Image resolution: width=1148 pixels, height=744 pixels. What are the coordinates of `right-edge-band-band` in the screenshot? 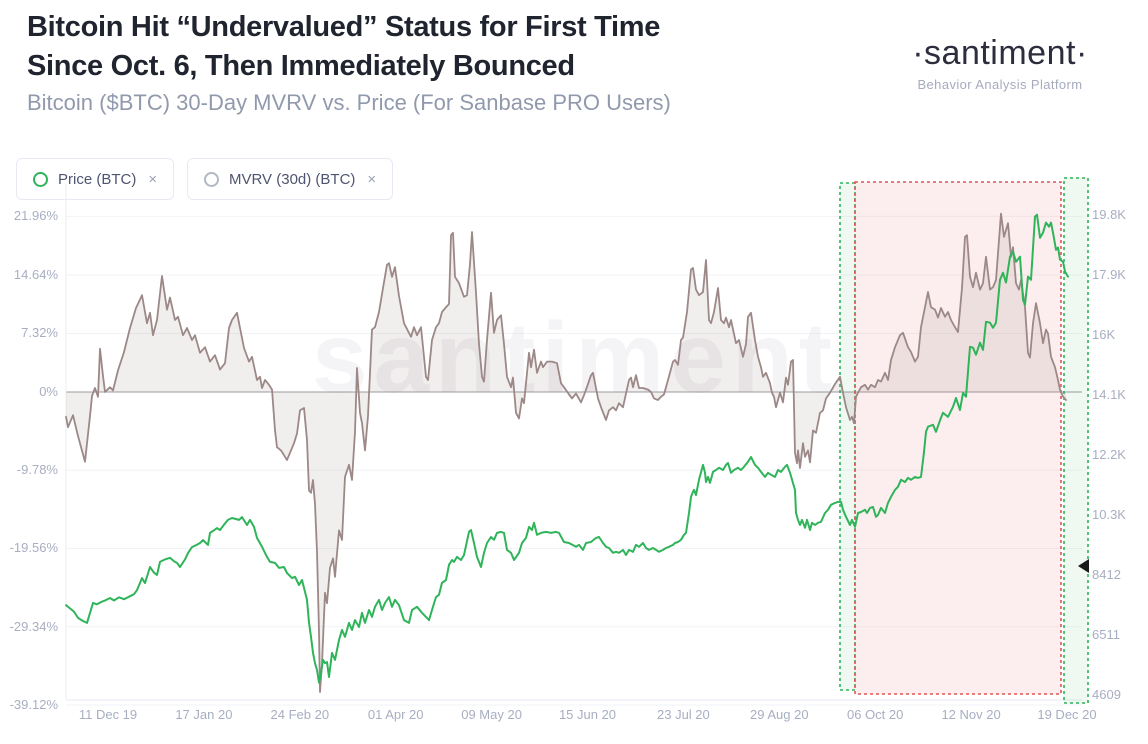 It's located at (1076, 440).